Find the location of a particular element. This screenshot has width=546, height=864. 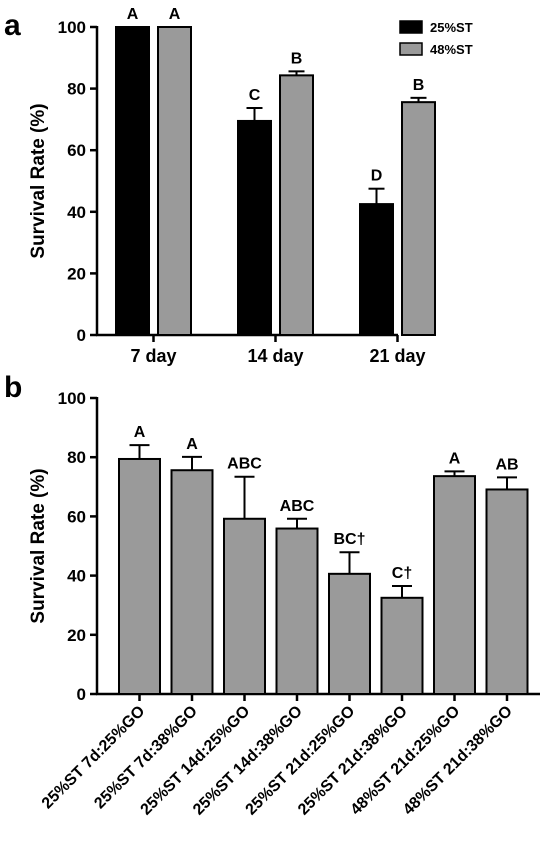

b-sig-label-3-0: ABC is located at coordinates (297, 506).